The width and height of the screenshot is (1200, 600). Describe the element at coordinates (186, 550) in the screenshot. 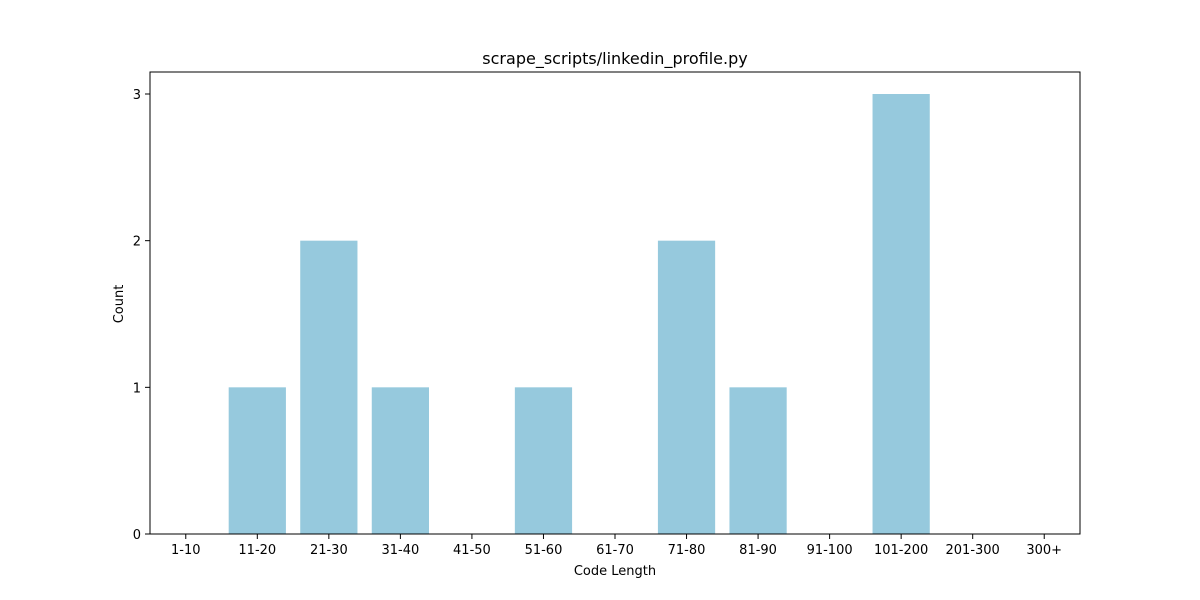

I see `x-tick-label: 1-10` at that location.